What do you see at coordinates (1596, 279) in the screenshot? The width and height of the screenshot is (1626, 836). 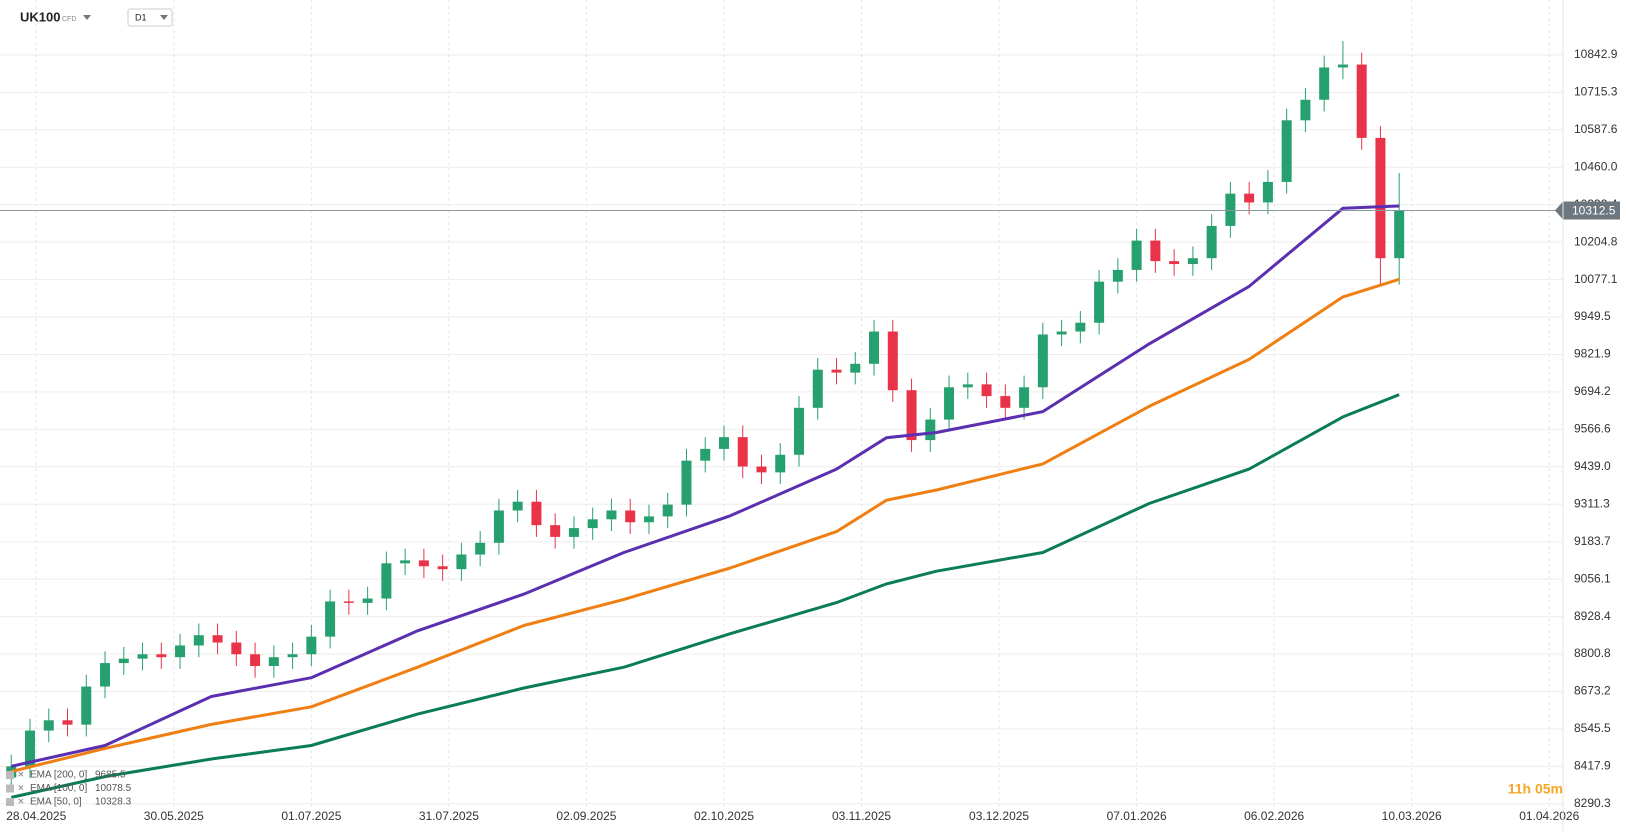 I see `y-tick-label: 10077.1` at bounding box center [1596, 279].